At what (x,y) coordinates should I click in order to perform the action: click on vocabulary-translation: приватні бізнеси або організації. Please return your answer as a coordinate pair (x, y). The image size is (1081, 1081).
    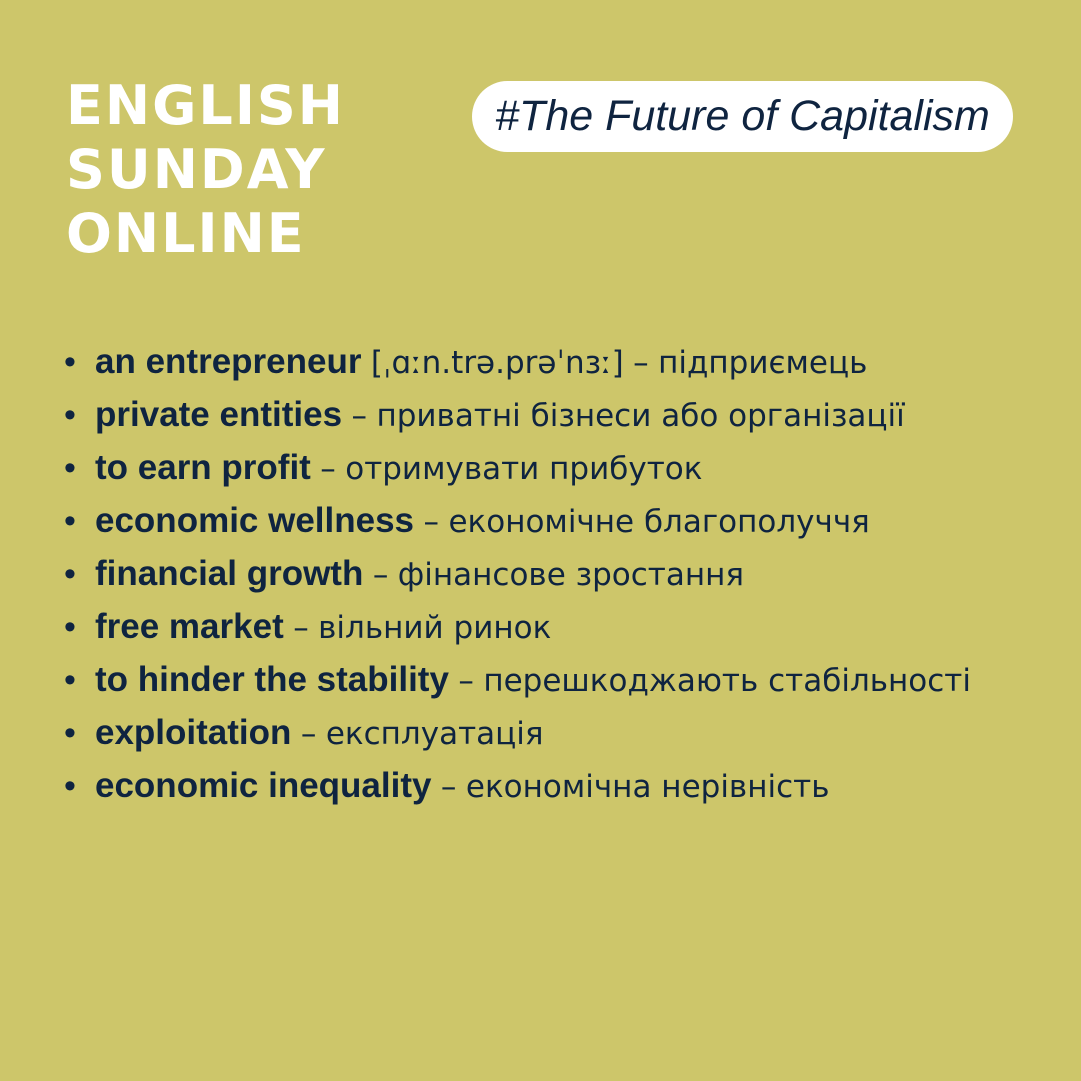
    Looking at the image, I should click on (640, 416).